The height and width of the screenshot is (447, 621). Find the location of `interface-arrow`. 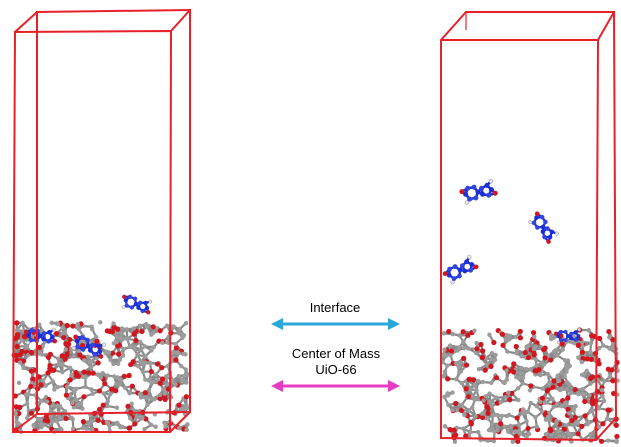

interface-arrow is located at coordinates (335, 324).